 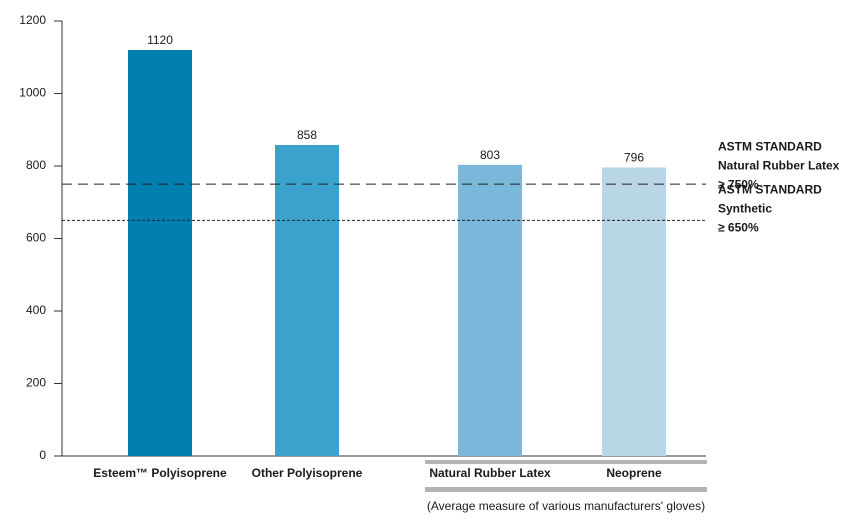 I want to click on y-tick-label: 800, so click(x=36, y=165).